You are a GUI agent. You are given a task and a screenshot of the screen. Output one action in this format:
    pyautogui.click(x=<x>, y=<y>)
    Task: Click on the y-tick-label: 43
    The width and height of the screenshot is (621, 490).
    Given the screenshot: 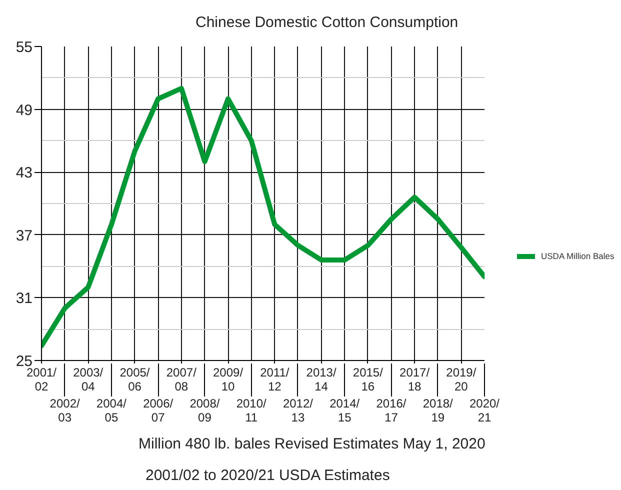 What is the action you would take?
    pyautogui.click(x=24, y=173)
    